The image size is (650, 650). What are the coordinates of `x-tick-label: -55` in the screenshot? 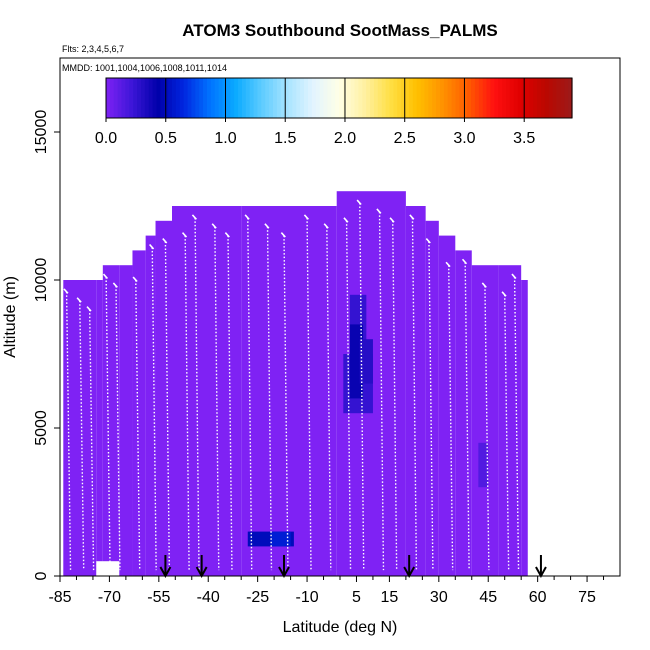 It's located at (158, 597).